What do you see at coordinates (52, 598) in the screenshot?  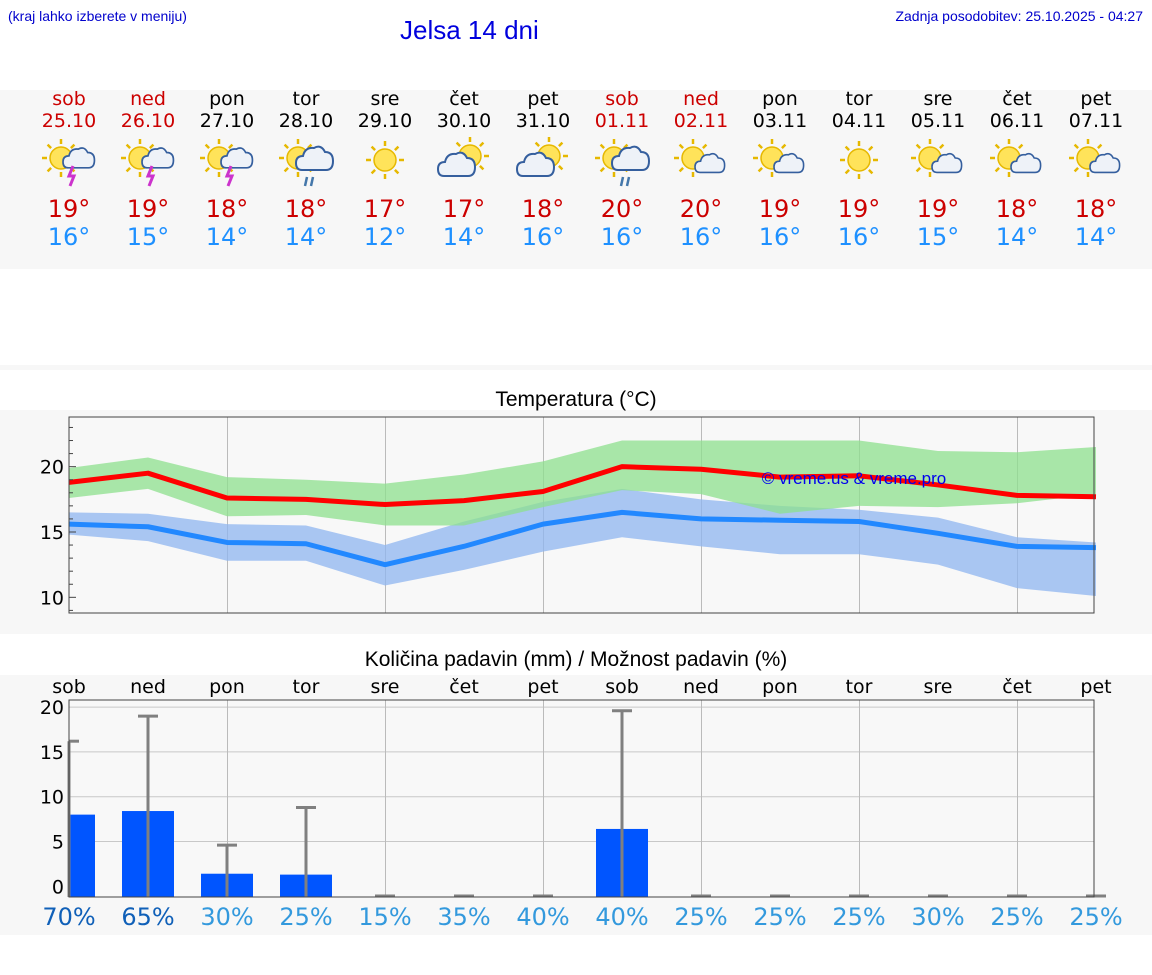 I see `temp-y-tick-label: 10` at bounding box center [52, 598].